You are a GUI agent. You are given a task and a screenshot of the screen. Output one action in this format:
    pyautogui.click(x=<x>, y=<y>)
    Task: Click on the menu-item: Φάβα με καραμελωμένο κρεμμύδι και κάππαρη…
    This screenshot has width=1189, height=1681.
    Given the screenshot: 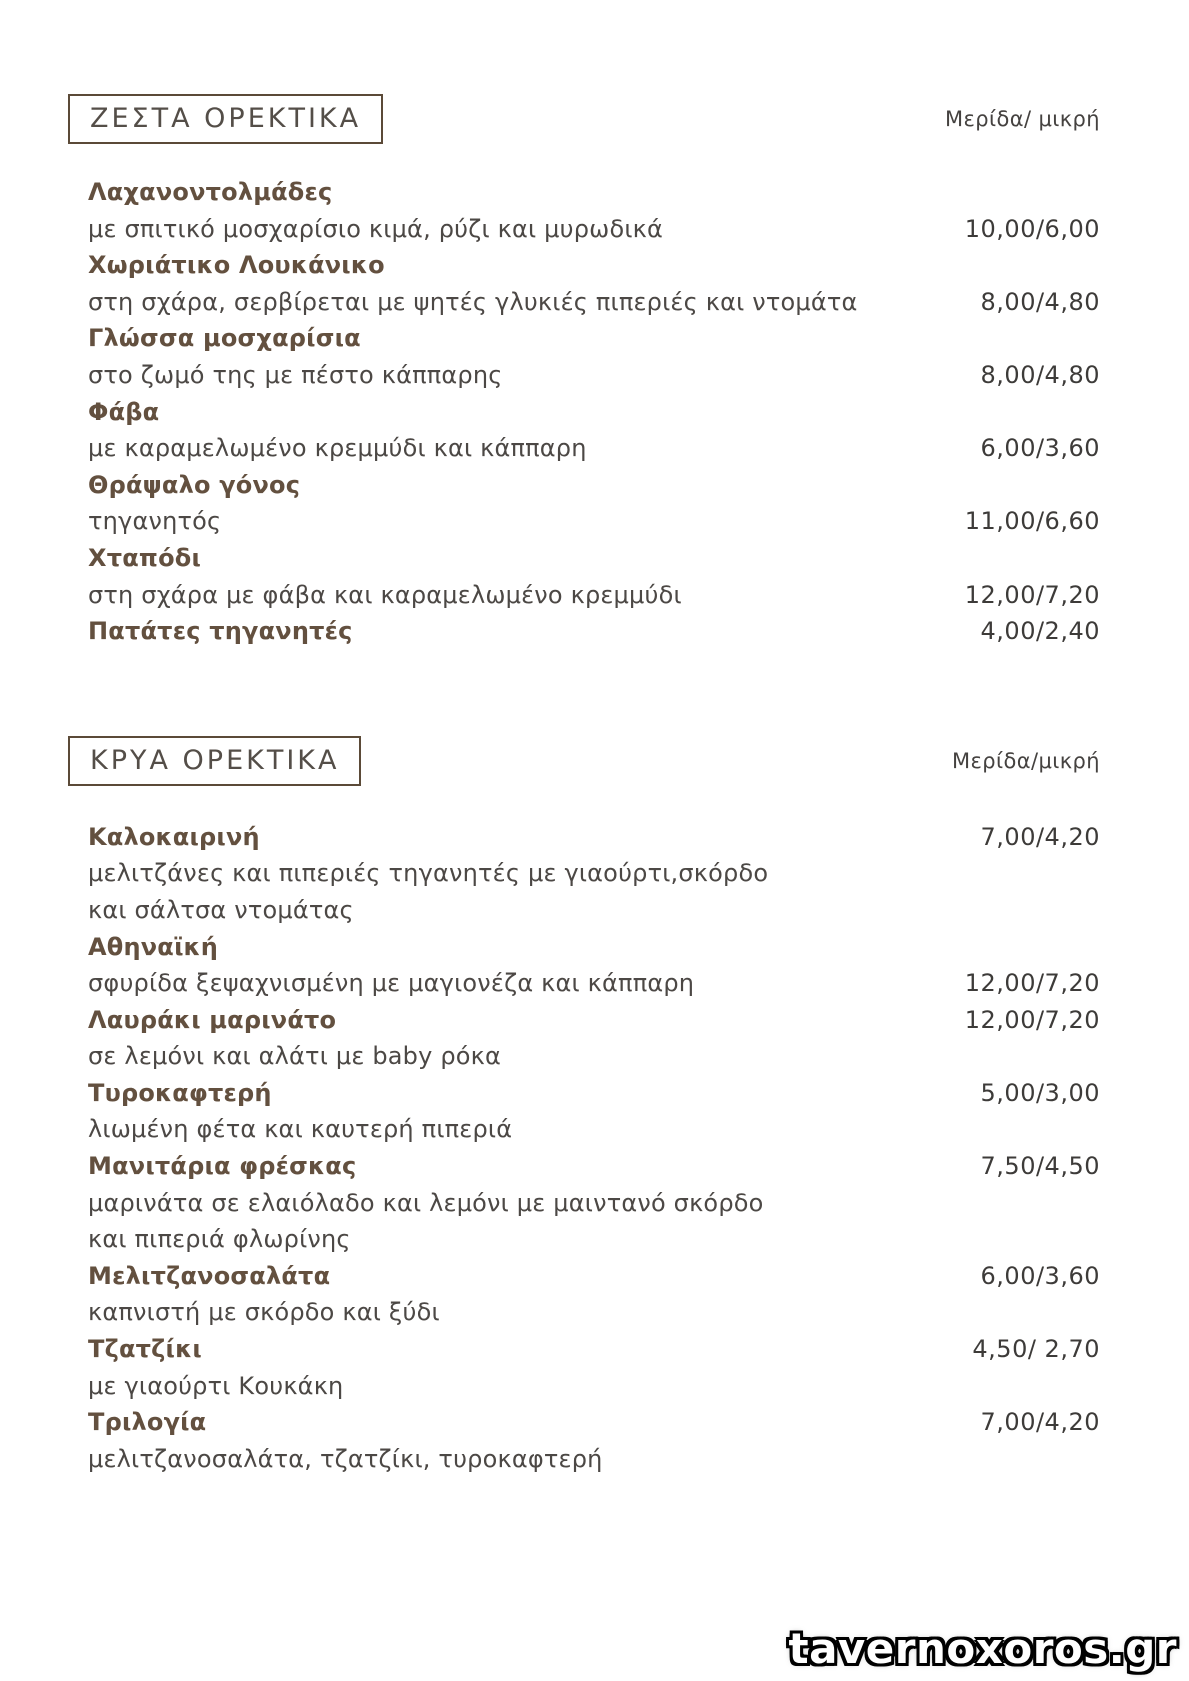 What is the action you would take?
    pyautogui.click(x=594, y=430)
    